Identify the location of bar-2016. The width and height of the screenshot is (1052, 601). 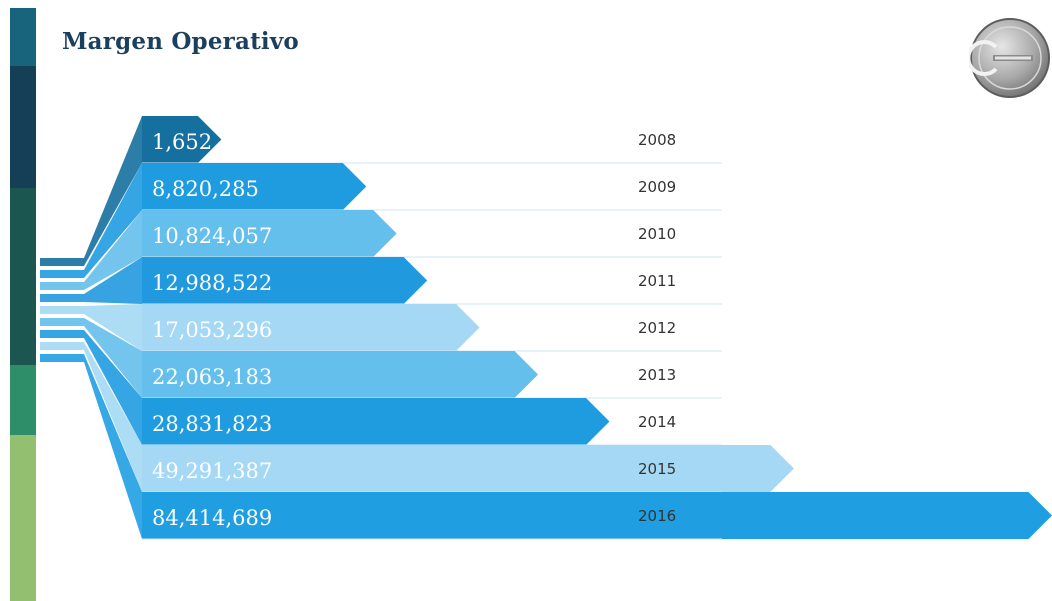
(597, 515).